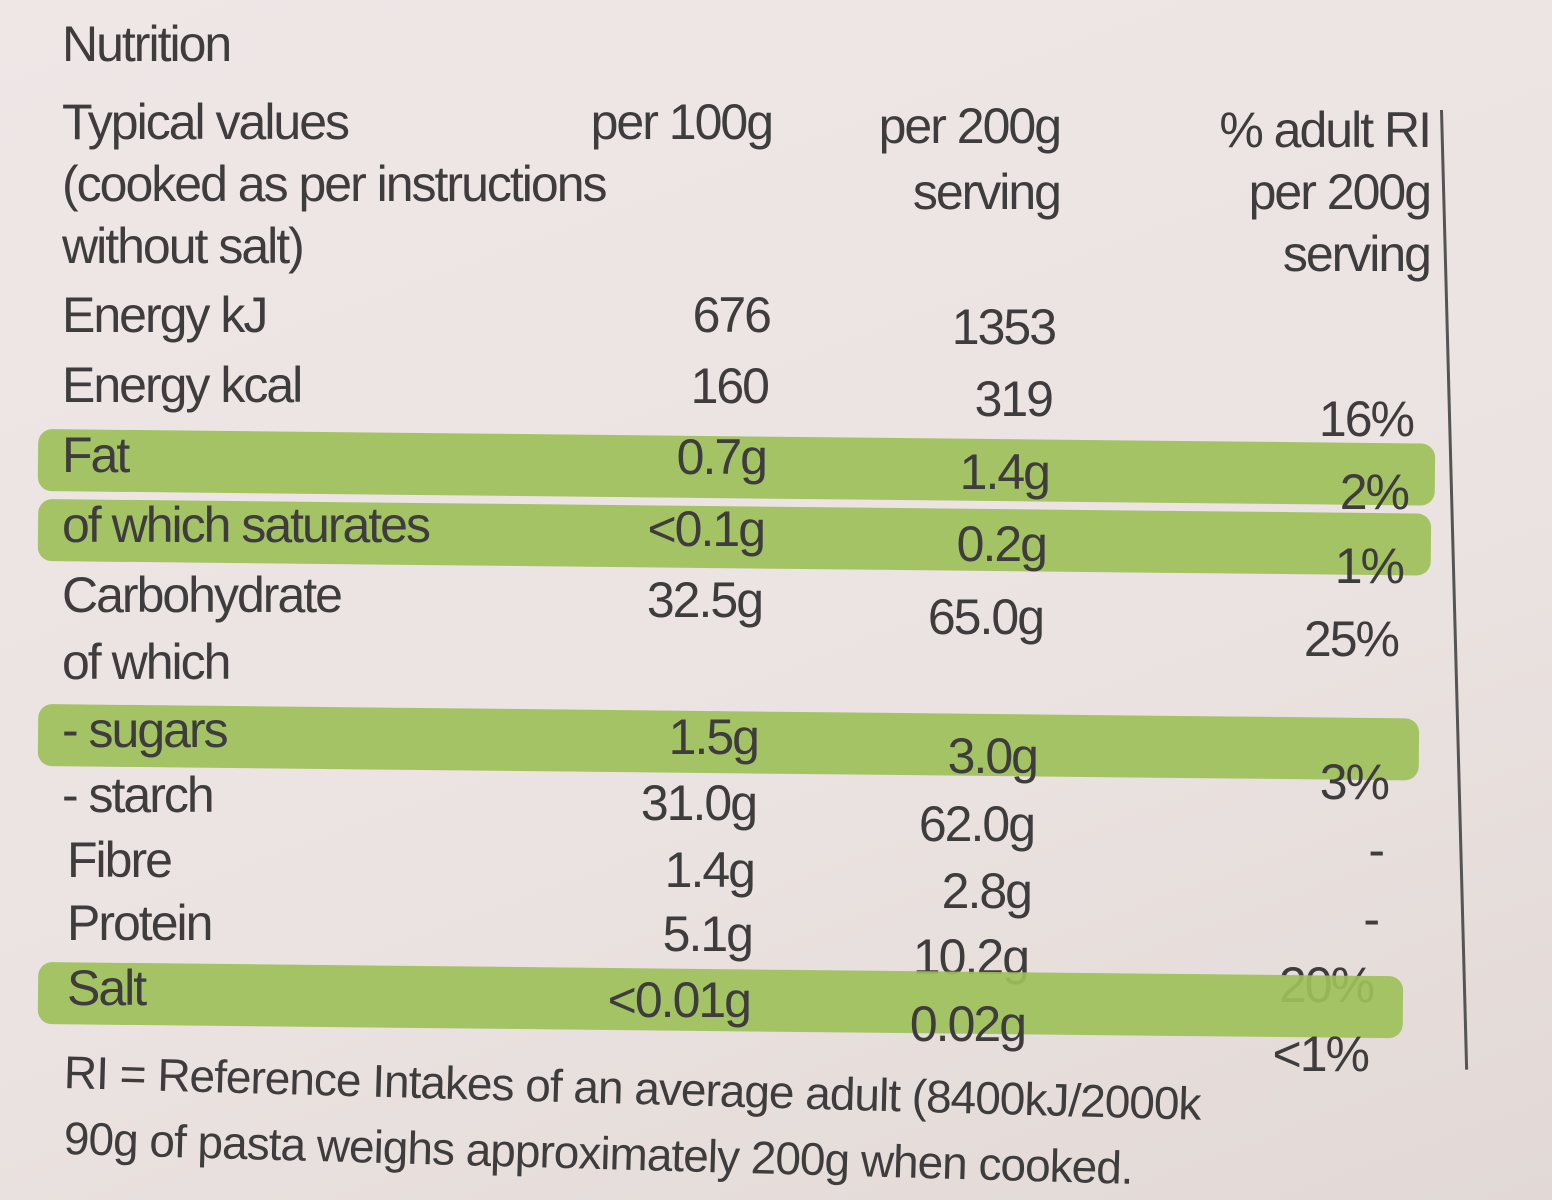 This screenshot has width=1552, height=1200. What do you see at coordinates (970, 126) in the screenshot?
I see `header-per200: per 200g` at bounding box center [970, 126].